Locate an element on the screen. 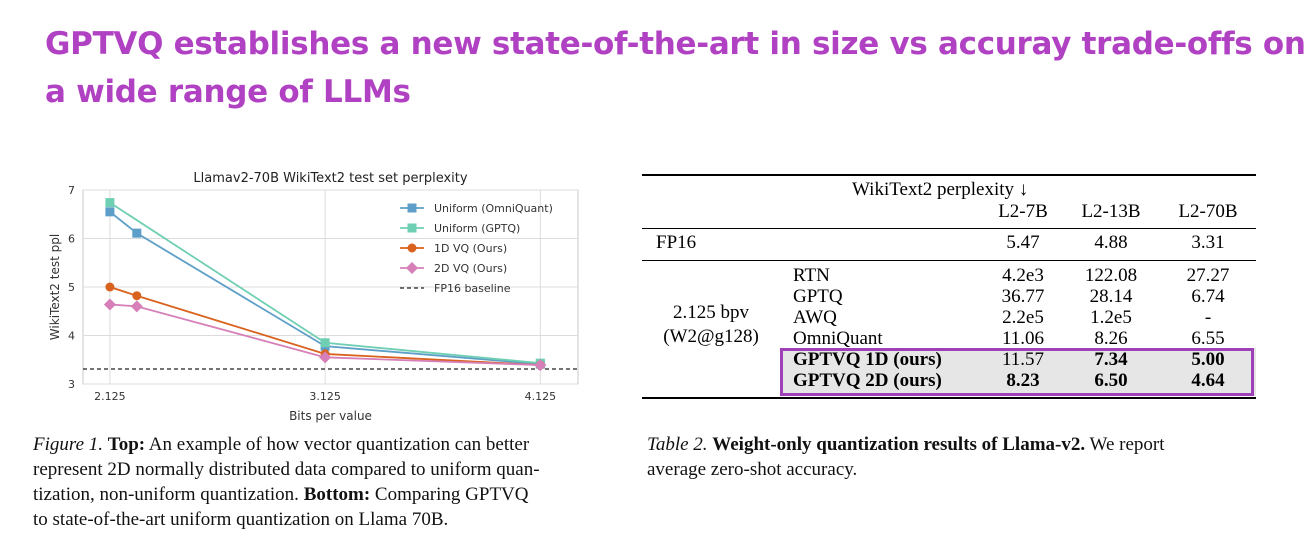  table-caption-text: We report is located at coordinates (1127, 444).